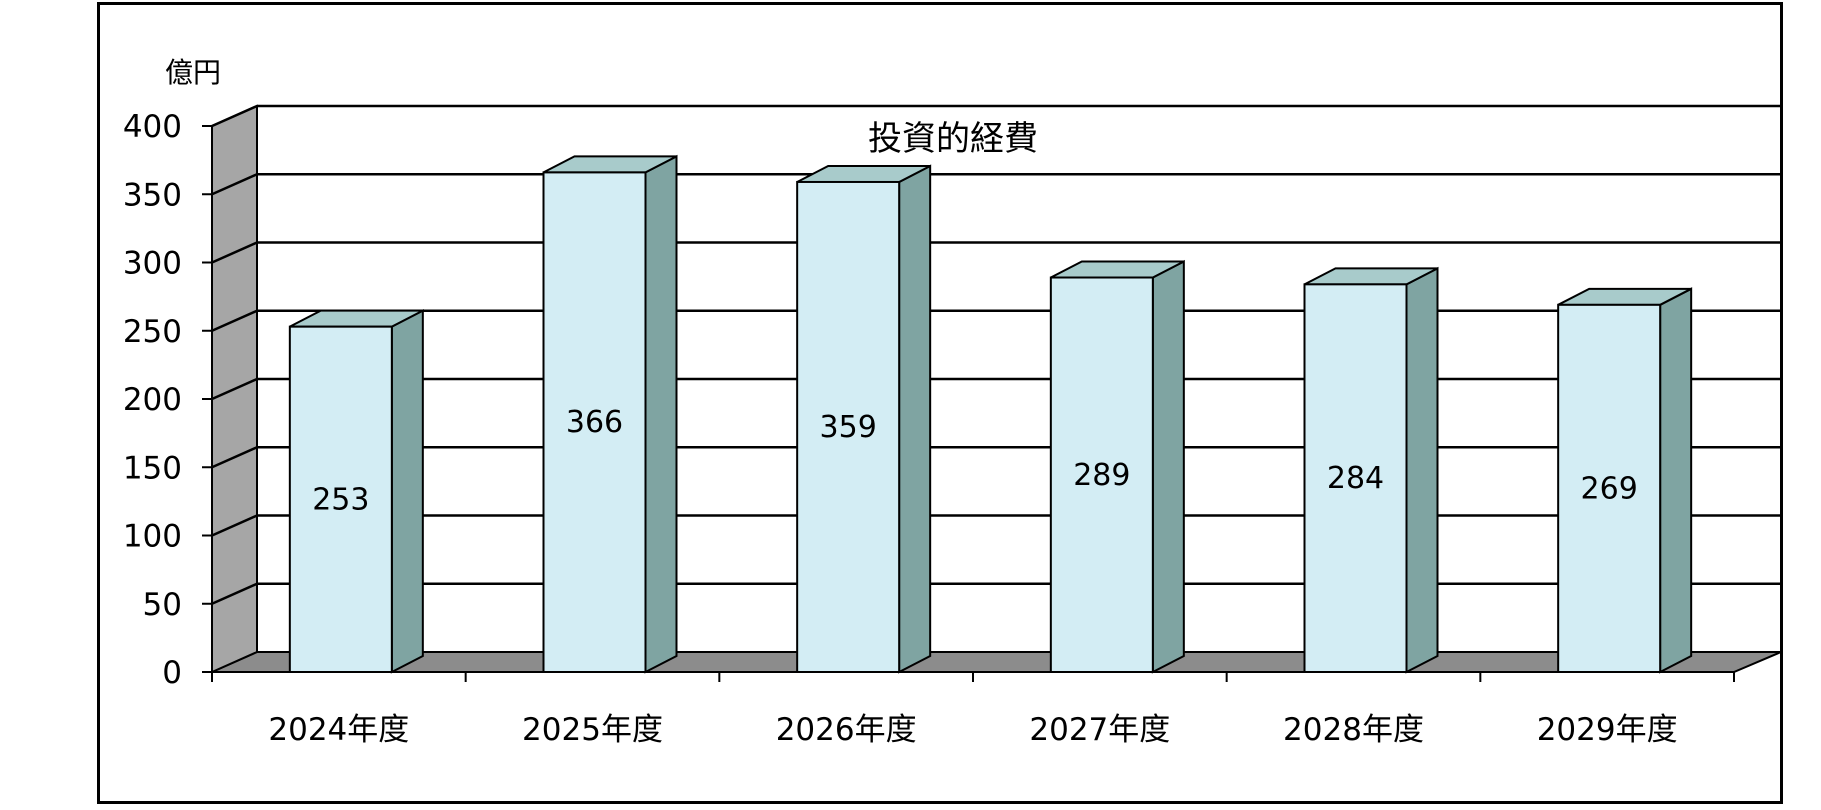  I want to click on data-label: 284, so click(1355, 478).